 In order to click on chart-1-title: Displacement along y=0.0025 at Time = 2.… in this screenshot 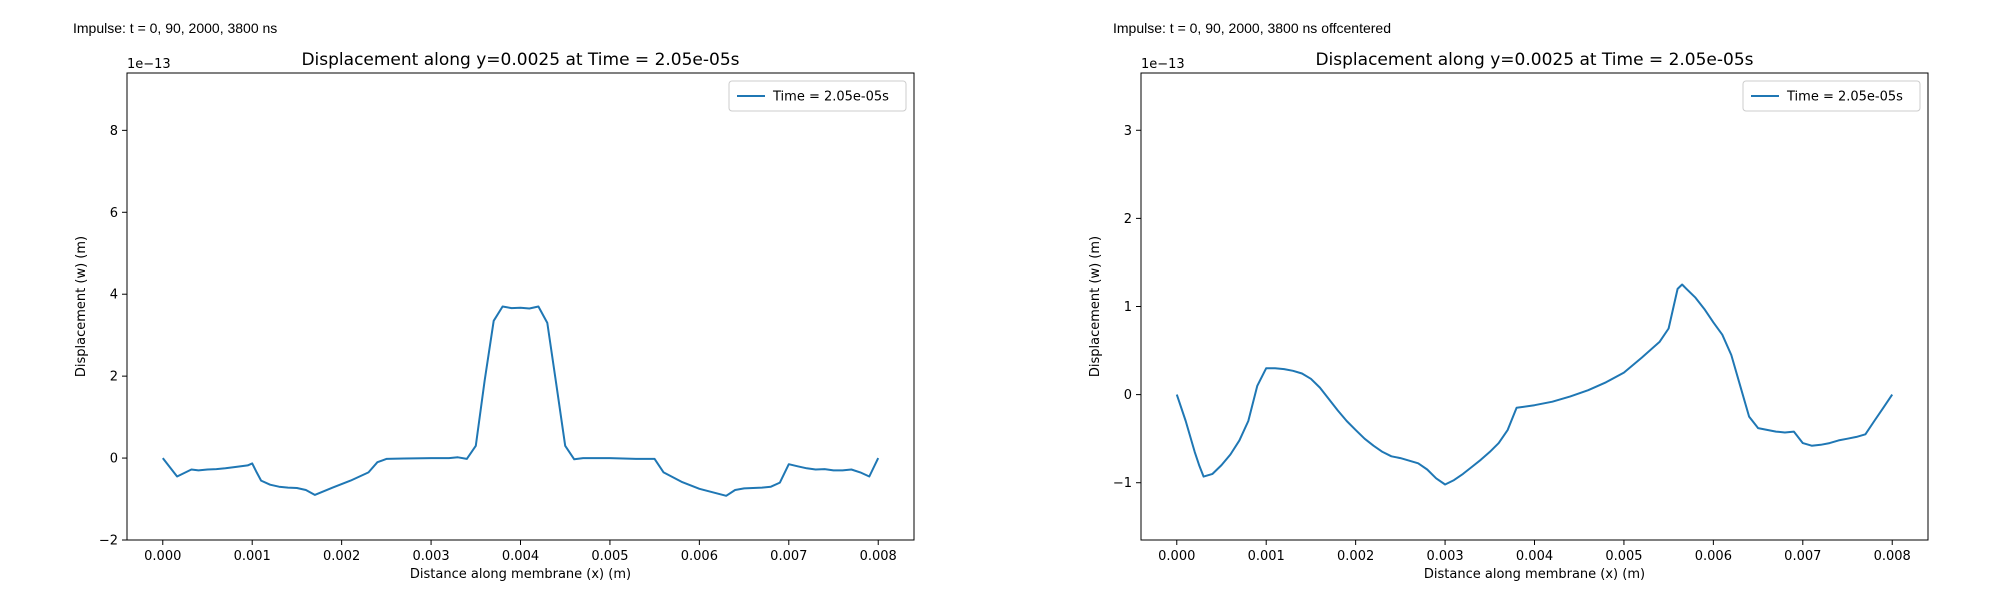, I will do `click(520, 60)`.